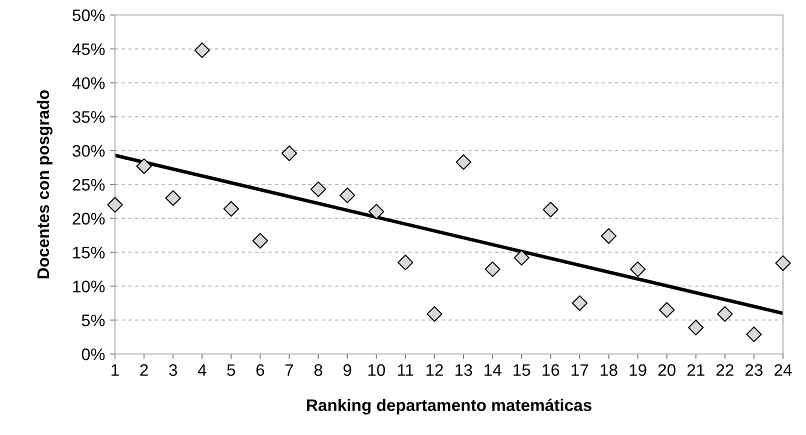 The width and height of the screenshot is (806, 435). What do you see at coordinates (260, 370) in the screenshot?
I see `x-tick-label: 6` at bounding box center [260, 370].